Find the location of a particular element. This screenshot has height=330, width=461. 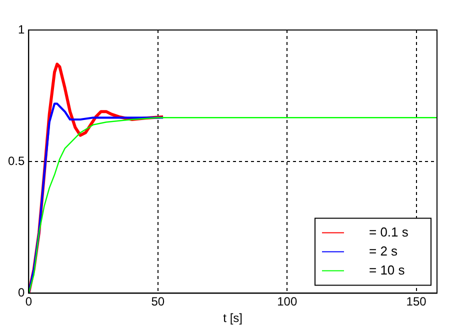

x-axis-title: t [s] is located at coordinates (233, 318).